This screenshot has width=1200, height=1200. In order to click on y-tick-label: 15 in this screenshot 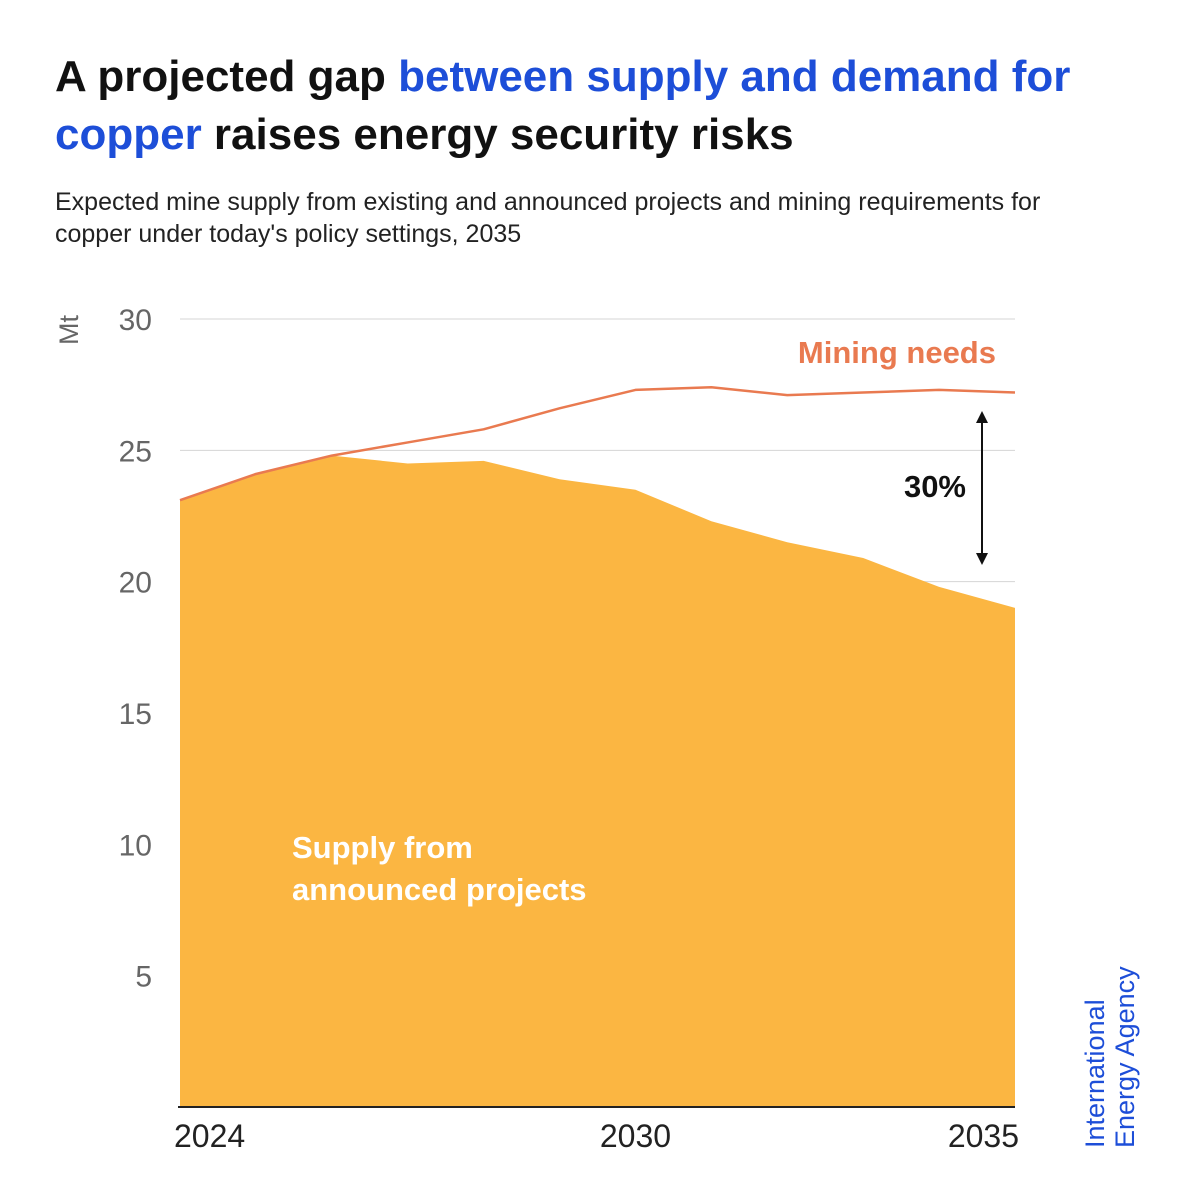, I will do `click(135, 714)`.